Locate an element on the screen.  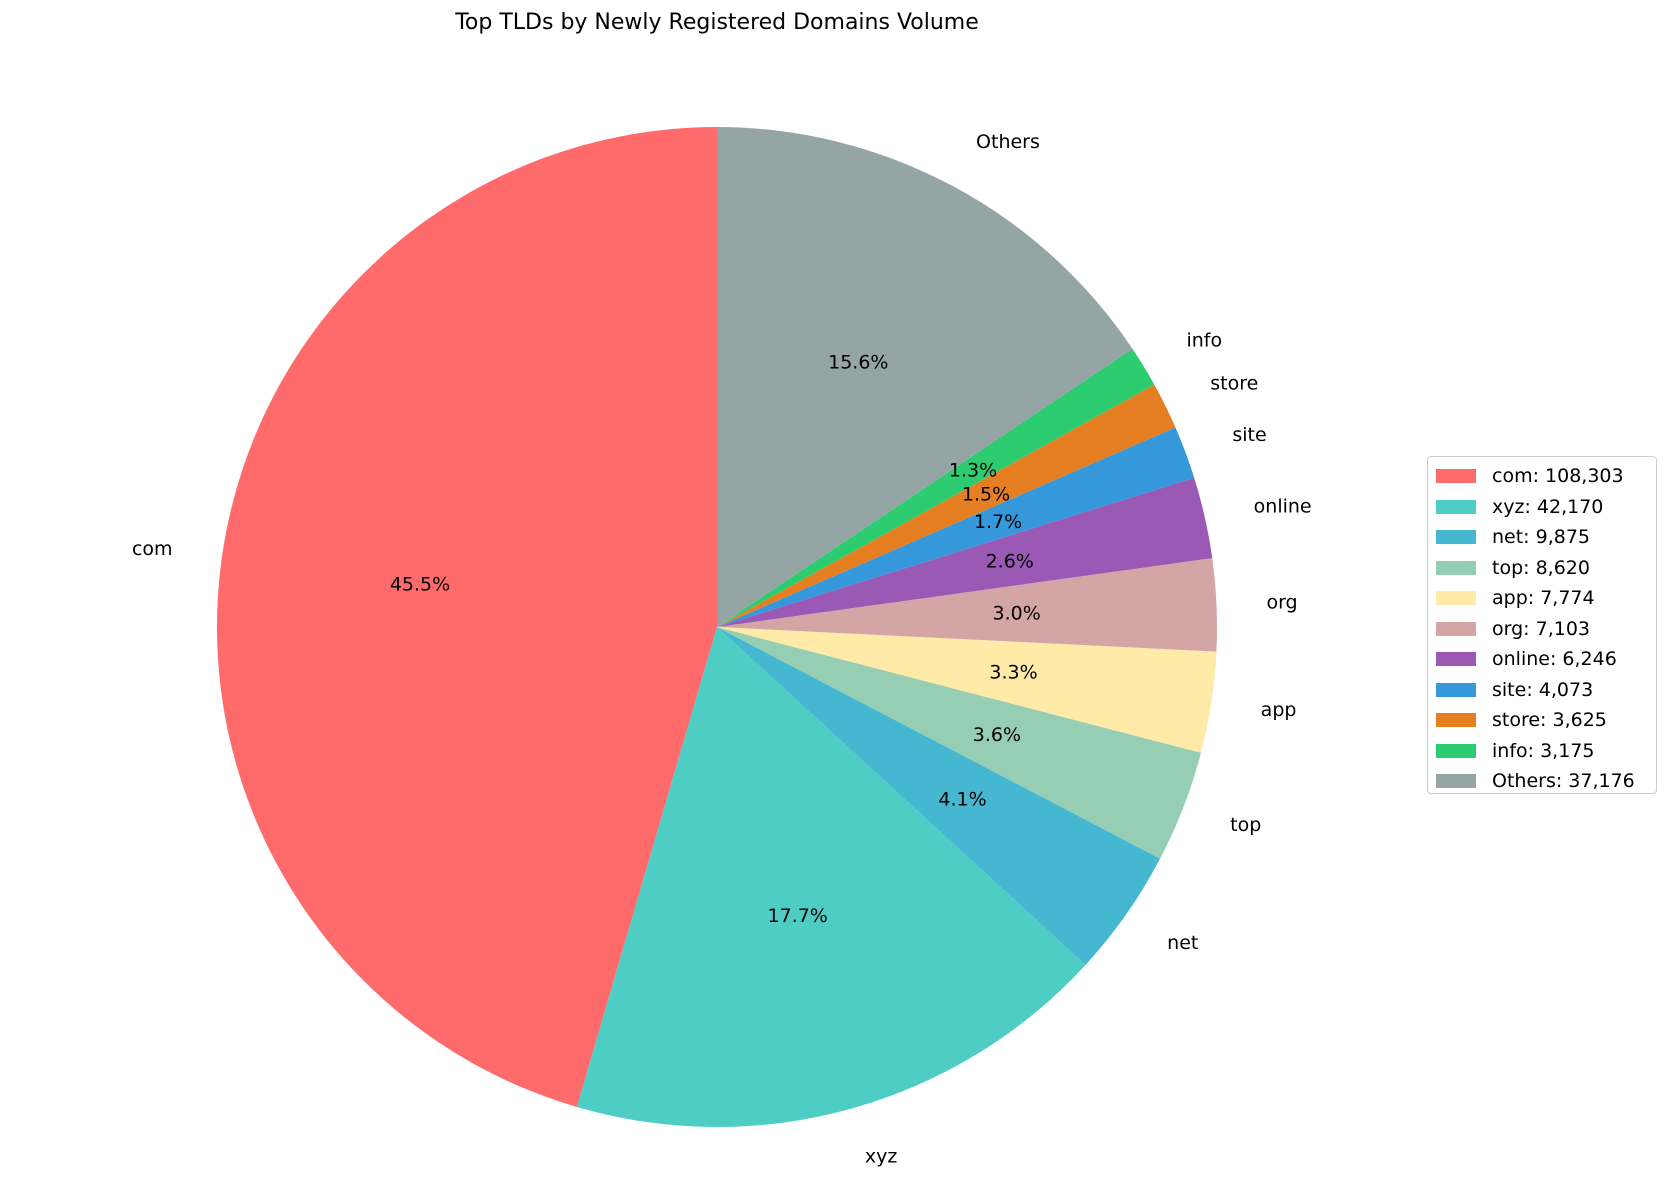
pie-slice-top is located at coordinates (959, 743).